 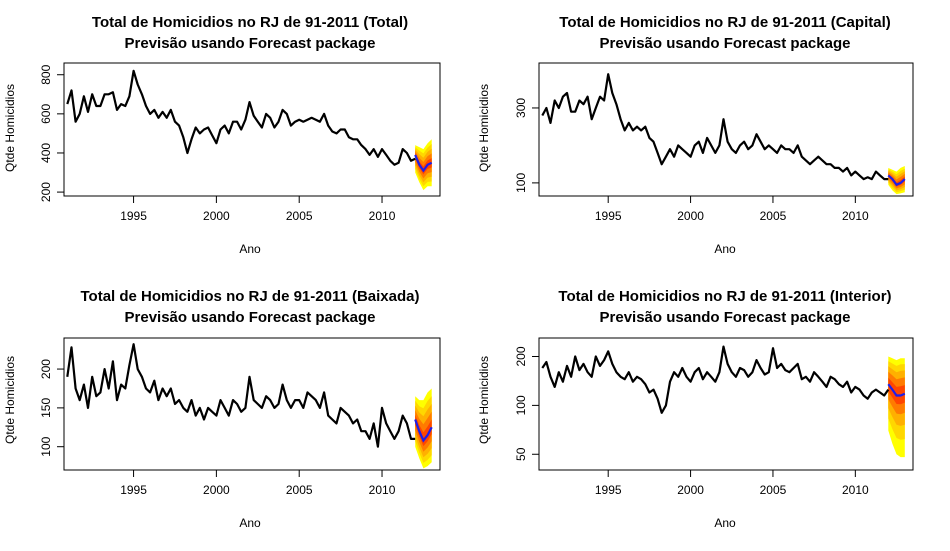 I want to click on plot-area: 1995 2000 2005 2010 200 400 600 800, so click(x=240, y=142).